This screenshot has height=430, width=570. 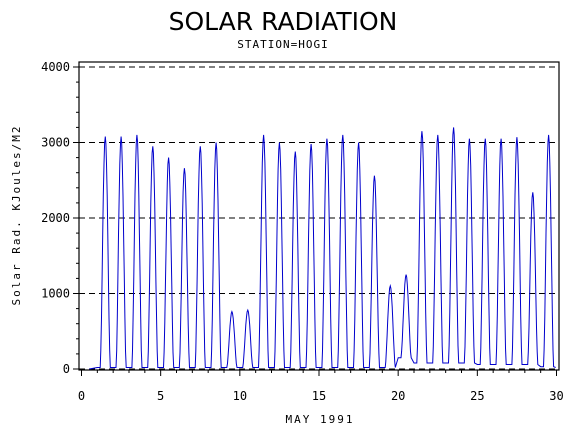 I want to click on y-tick-label: 3000, so click(x=55, y=143).